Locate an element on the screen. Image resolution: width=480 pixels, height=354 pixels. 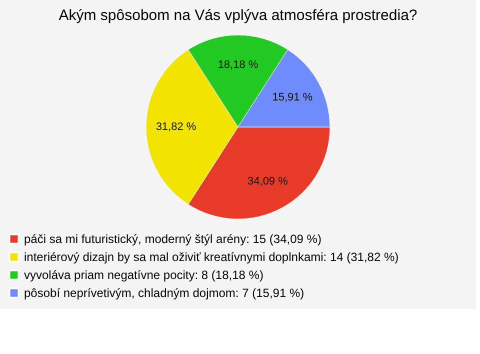
data-label: 31,82 % is located at coordinates (176, 127).